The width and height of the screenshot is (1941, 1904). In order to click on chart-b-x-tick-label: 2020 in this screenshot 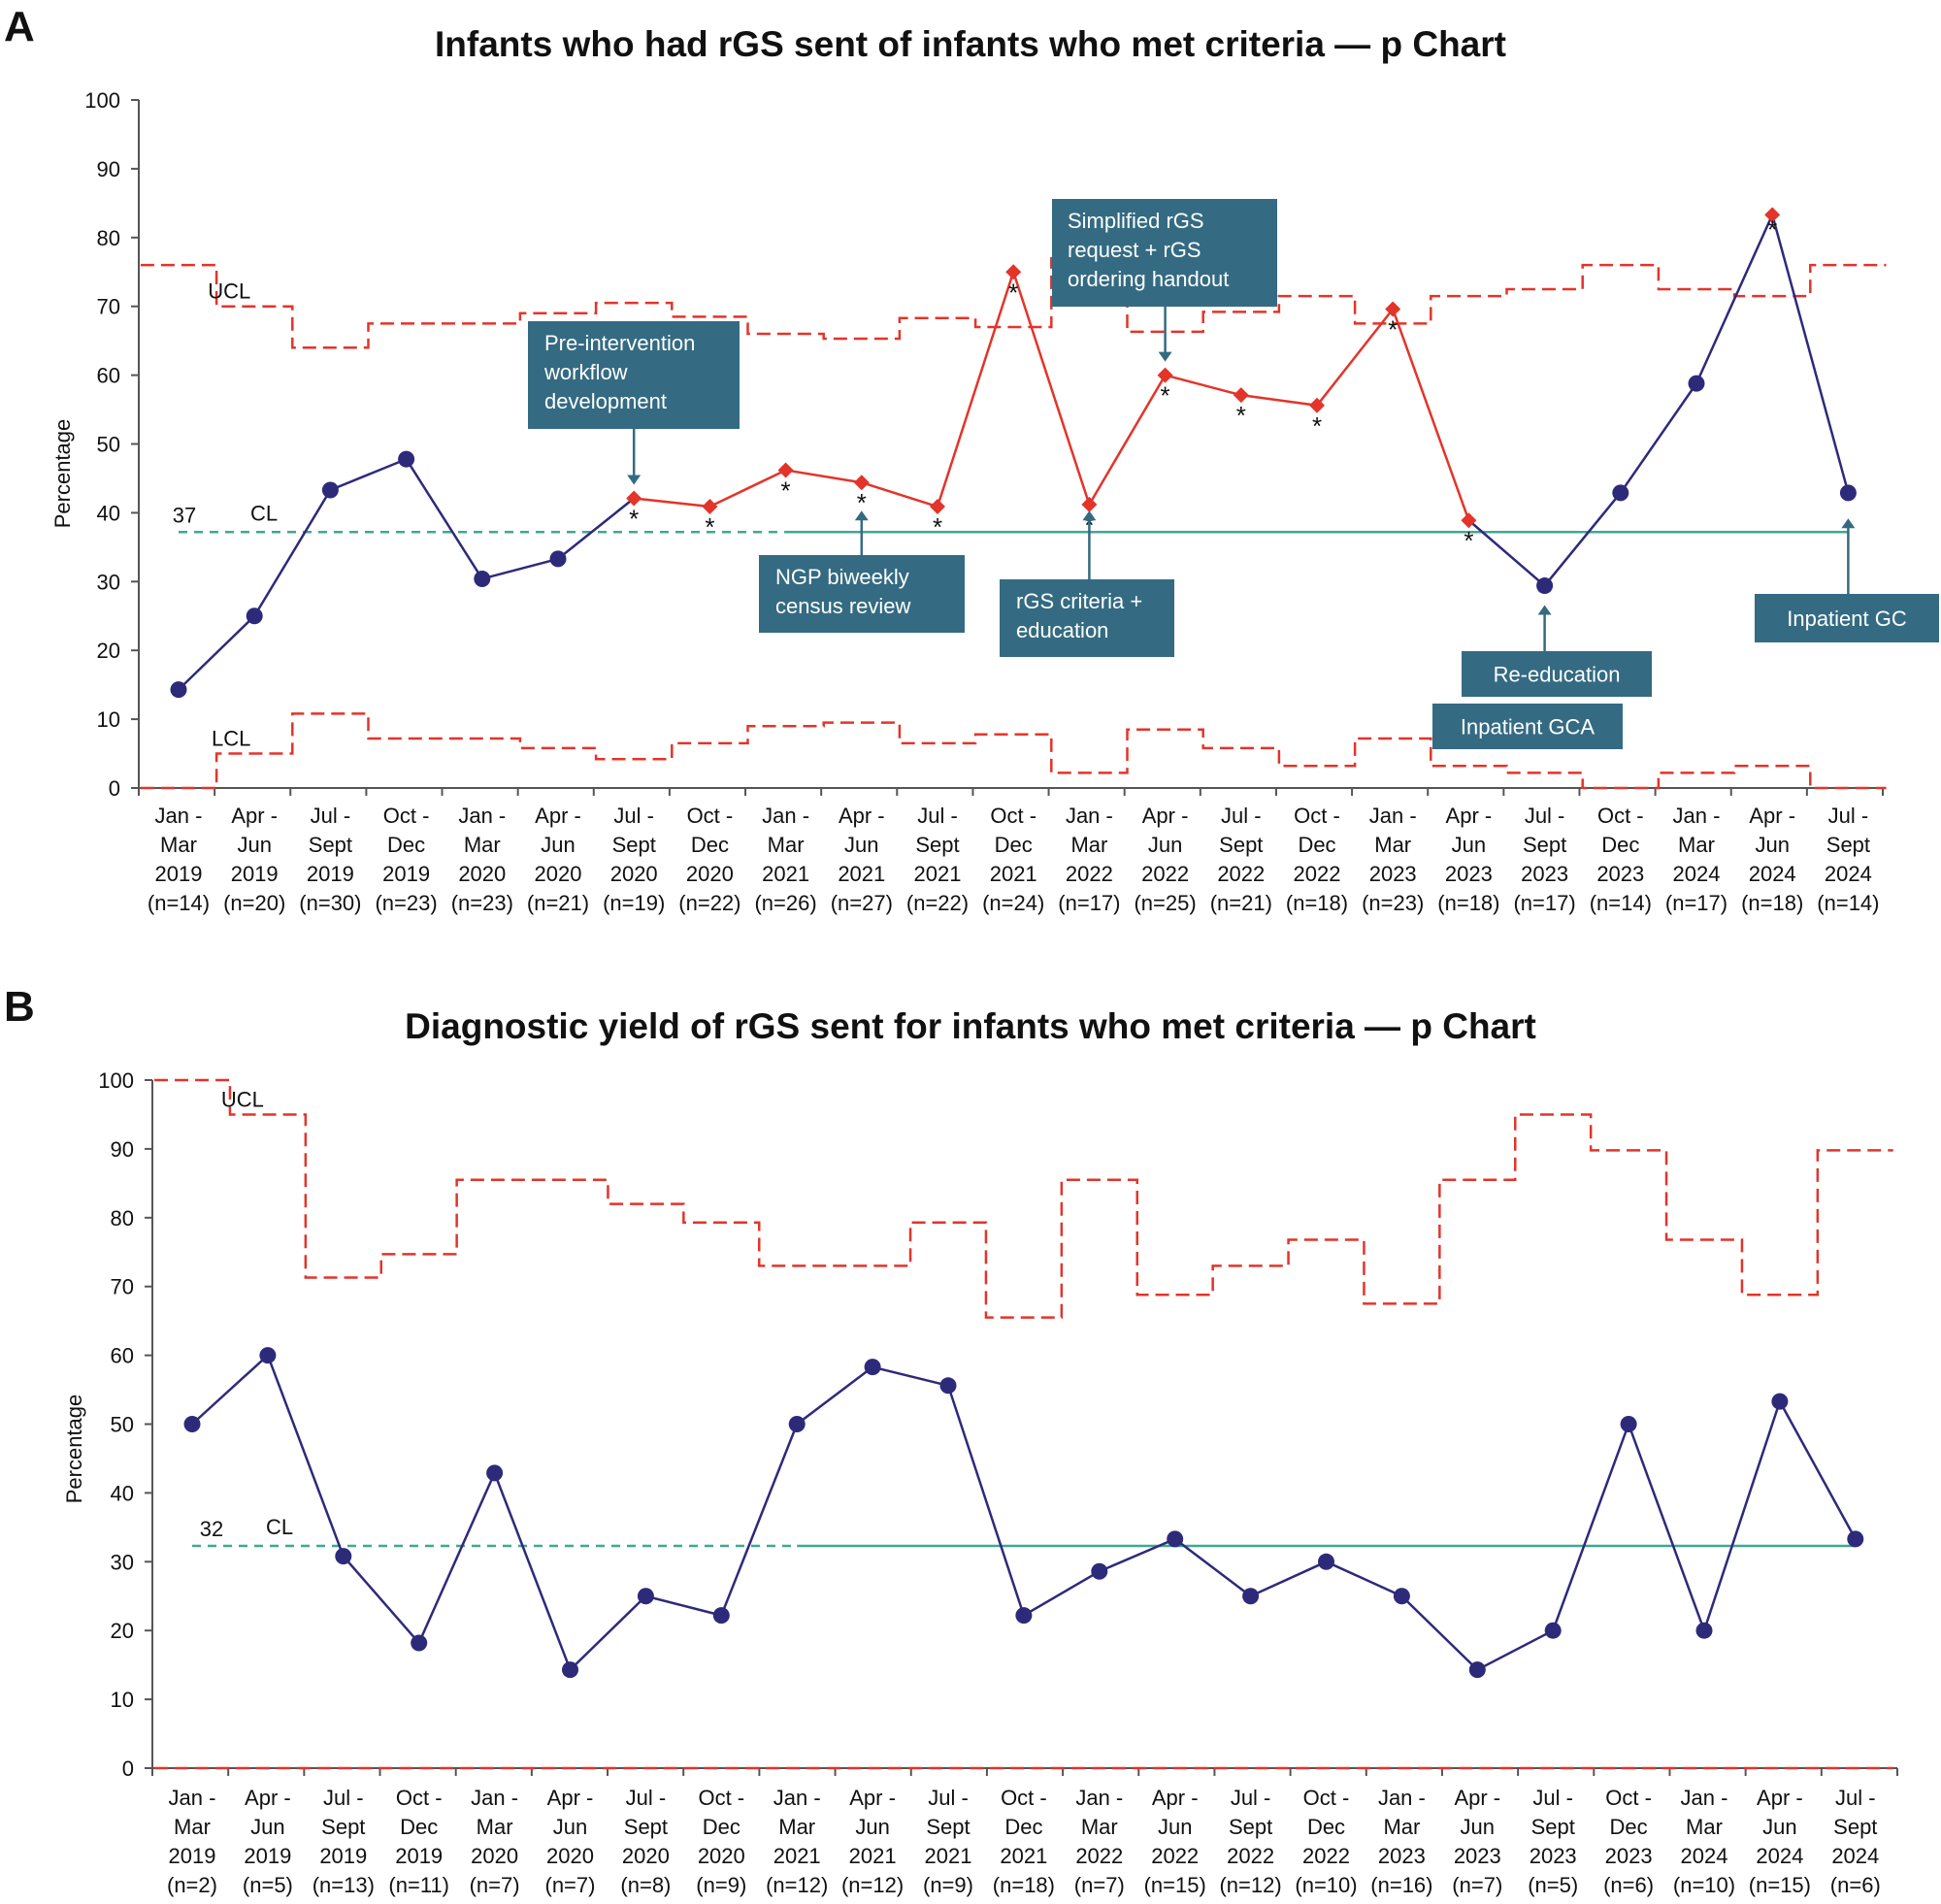, I will do `click(570, 1856)`.